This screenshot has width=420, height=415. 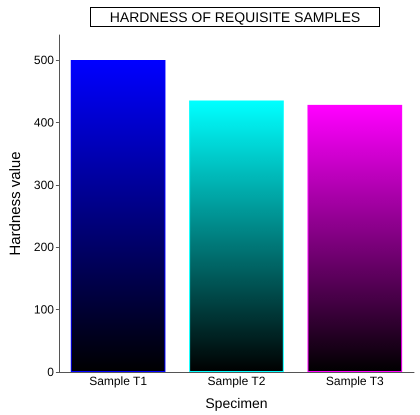 What do you see at coordinates (44, 185) in the screenshot?
I see `y-tick-label: 300` at bounding box center [44, 185].